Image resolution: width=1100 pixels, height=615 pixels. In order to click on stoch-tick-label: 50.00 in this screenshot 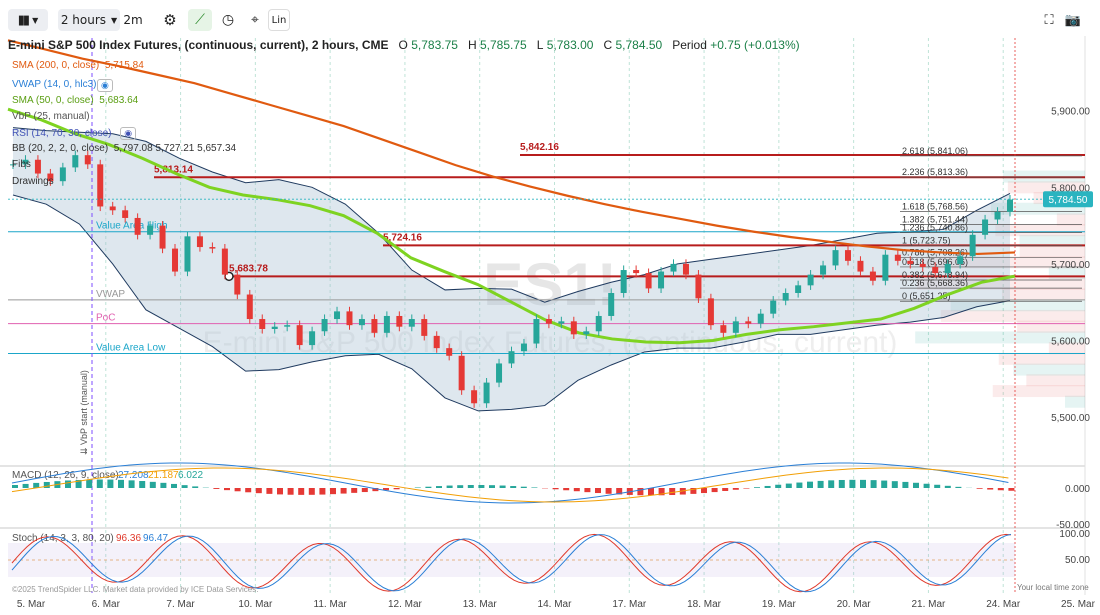, I will do `click(1077, 560)`.